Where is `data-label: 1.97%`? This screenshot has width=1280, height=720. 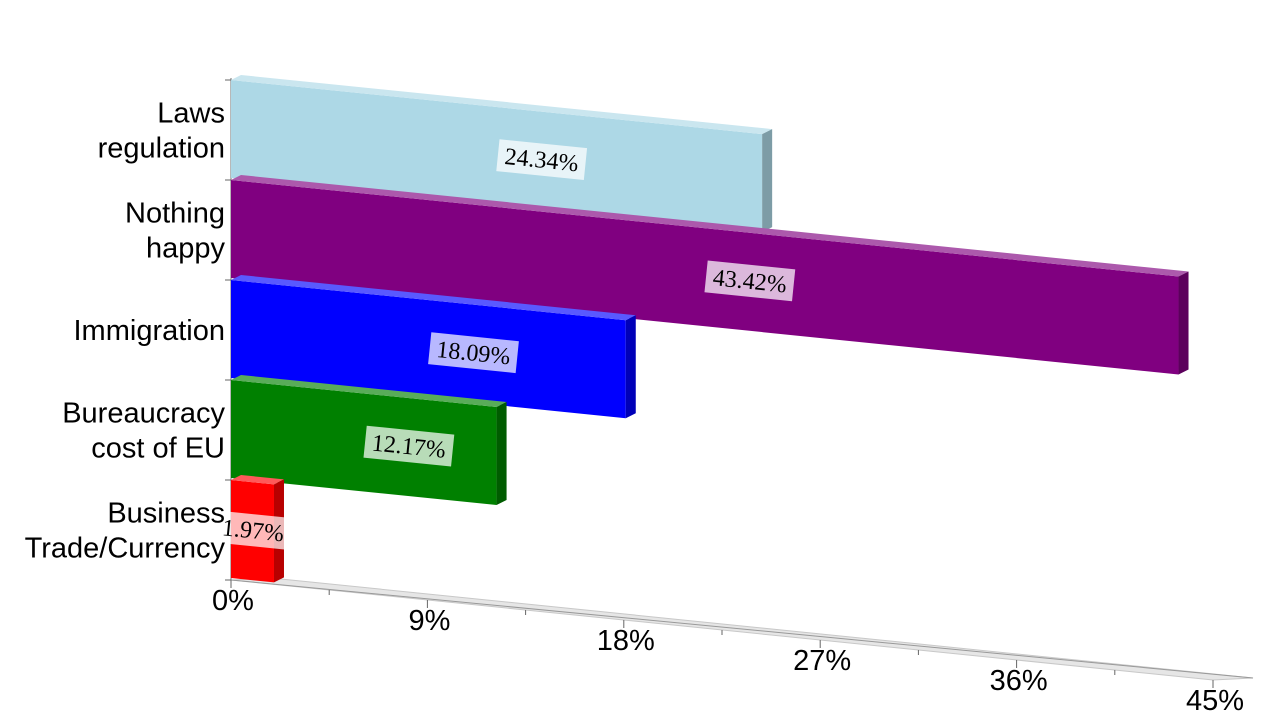 data-label: 1.97% is located at coordinates (253, 531).